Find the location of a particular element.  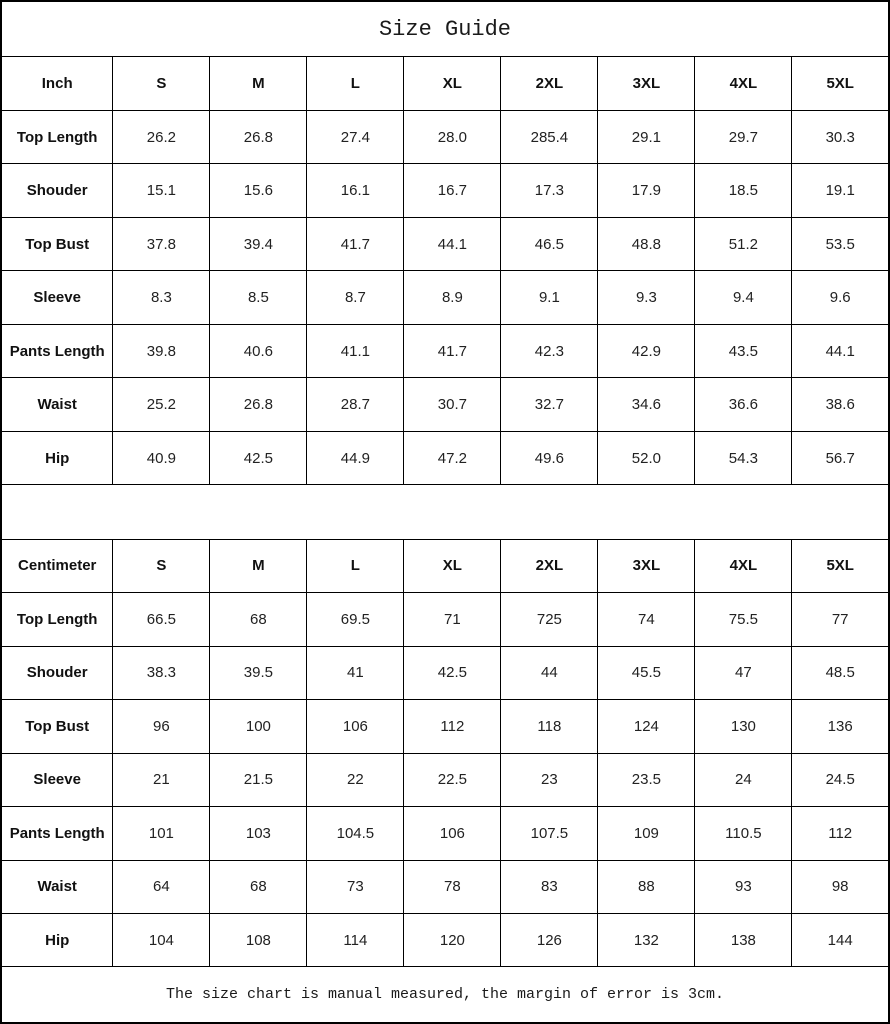

row-label-cell: Top Length is located at coordinates (57, 137).